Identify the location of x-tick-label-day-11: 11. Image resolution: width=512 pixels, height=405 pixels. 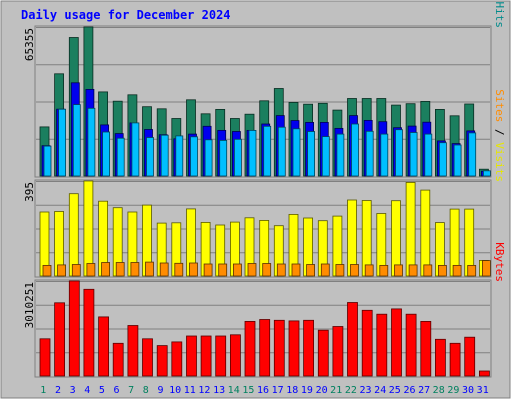
(190, 390).